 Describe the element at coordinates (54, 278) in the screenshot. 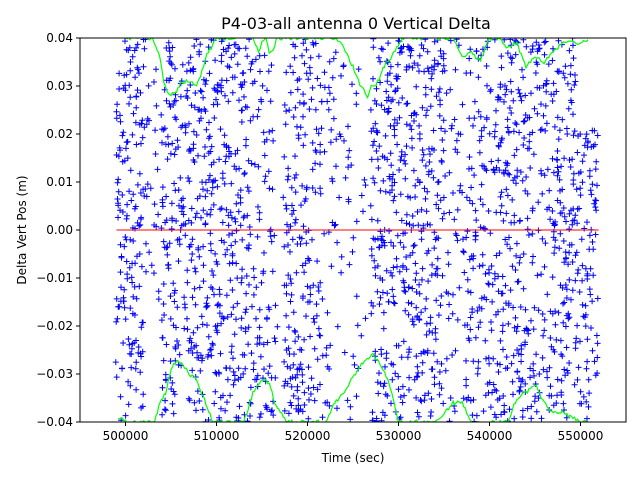

I see `y-tick-label: −0.01` at that location.